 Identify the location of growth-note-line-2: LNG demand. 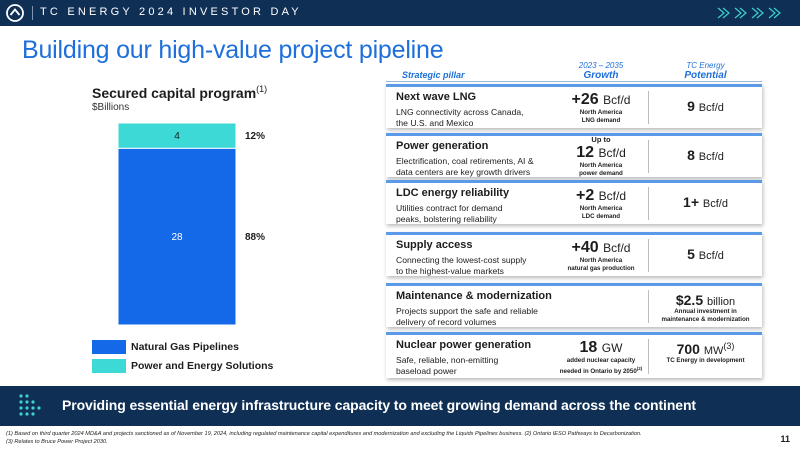
(601, 121).